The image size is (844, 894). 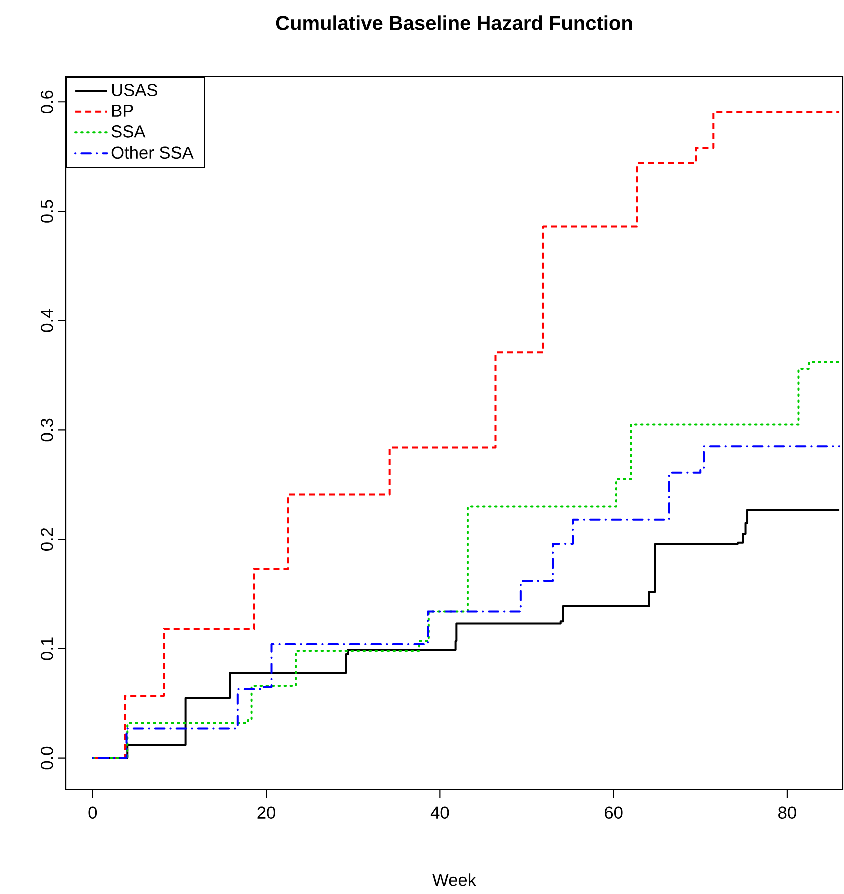 I want to click on legend-label: BP, so click(x=123, y=110).